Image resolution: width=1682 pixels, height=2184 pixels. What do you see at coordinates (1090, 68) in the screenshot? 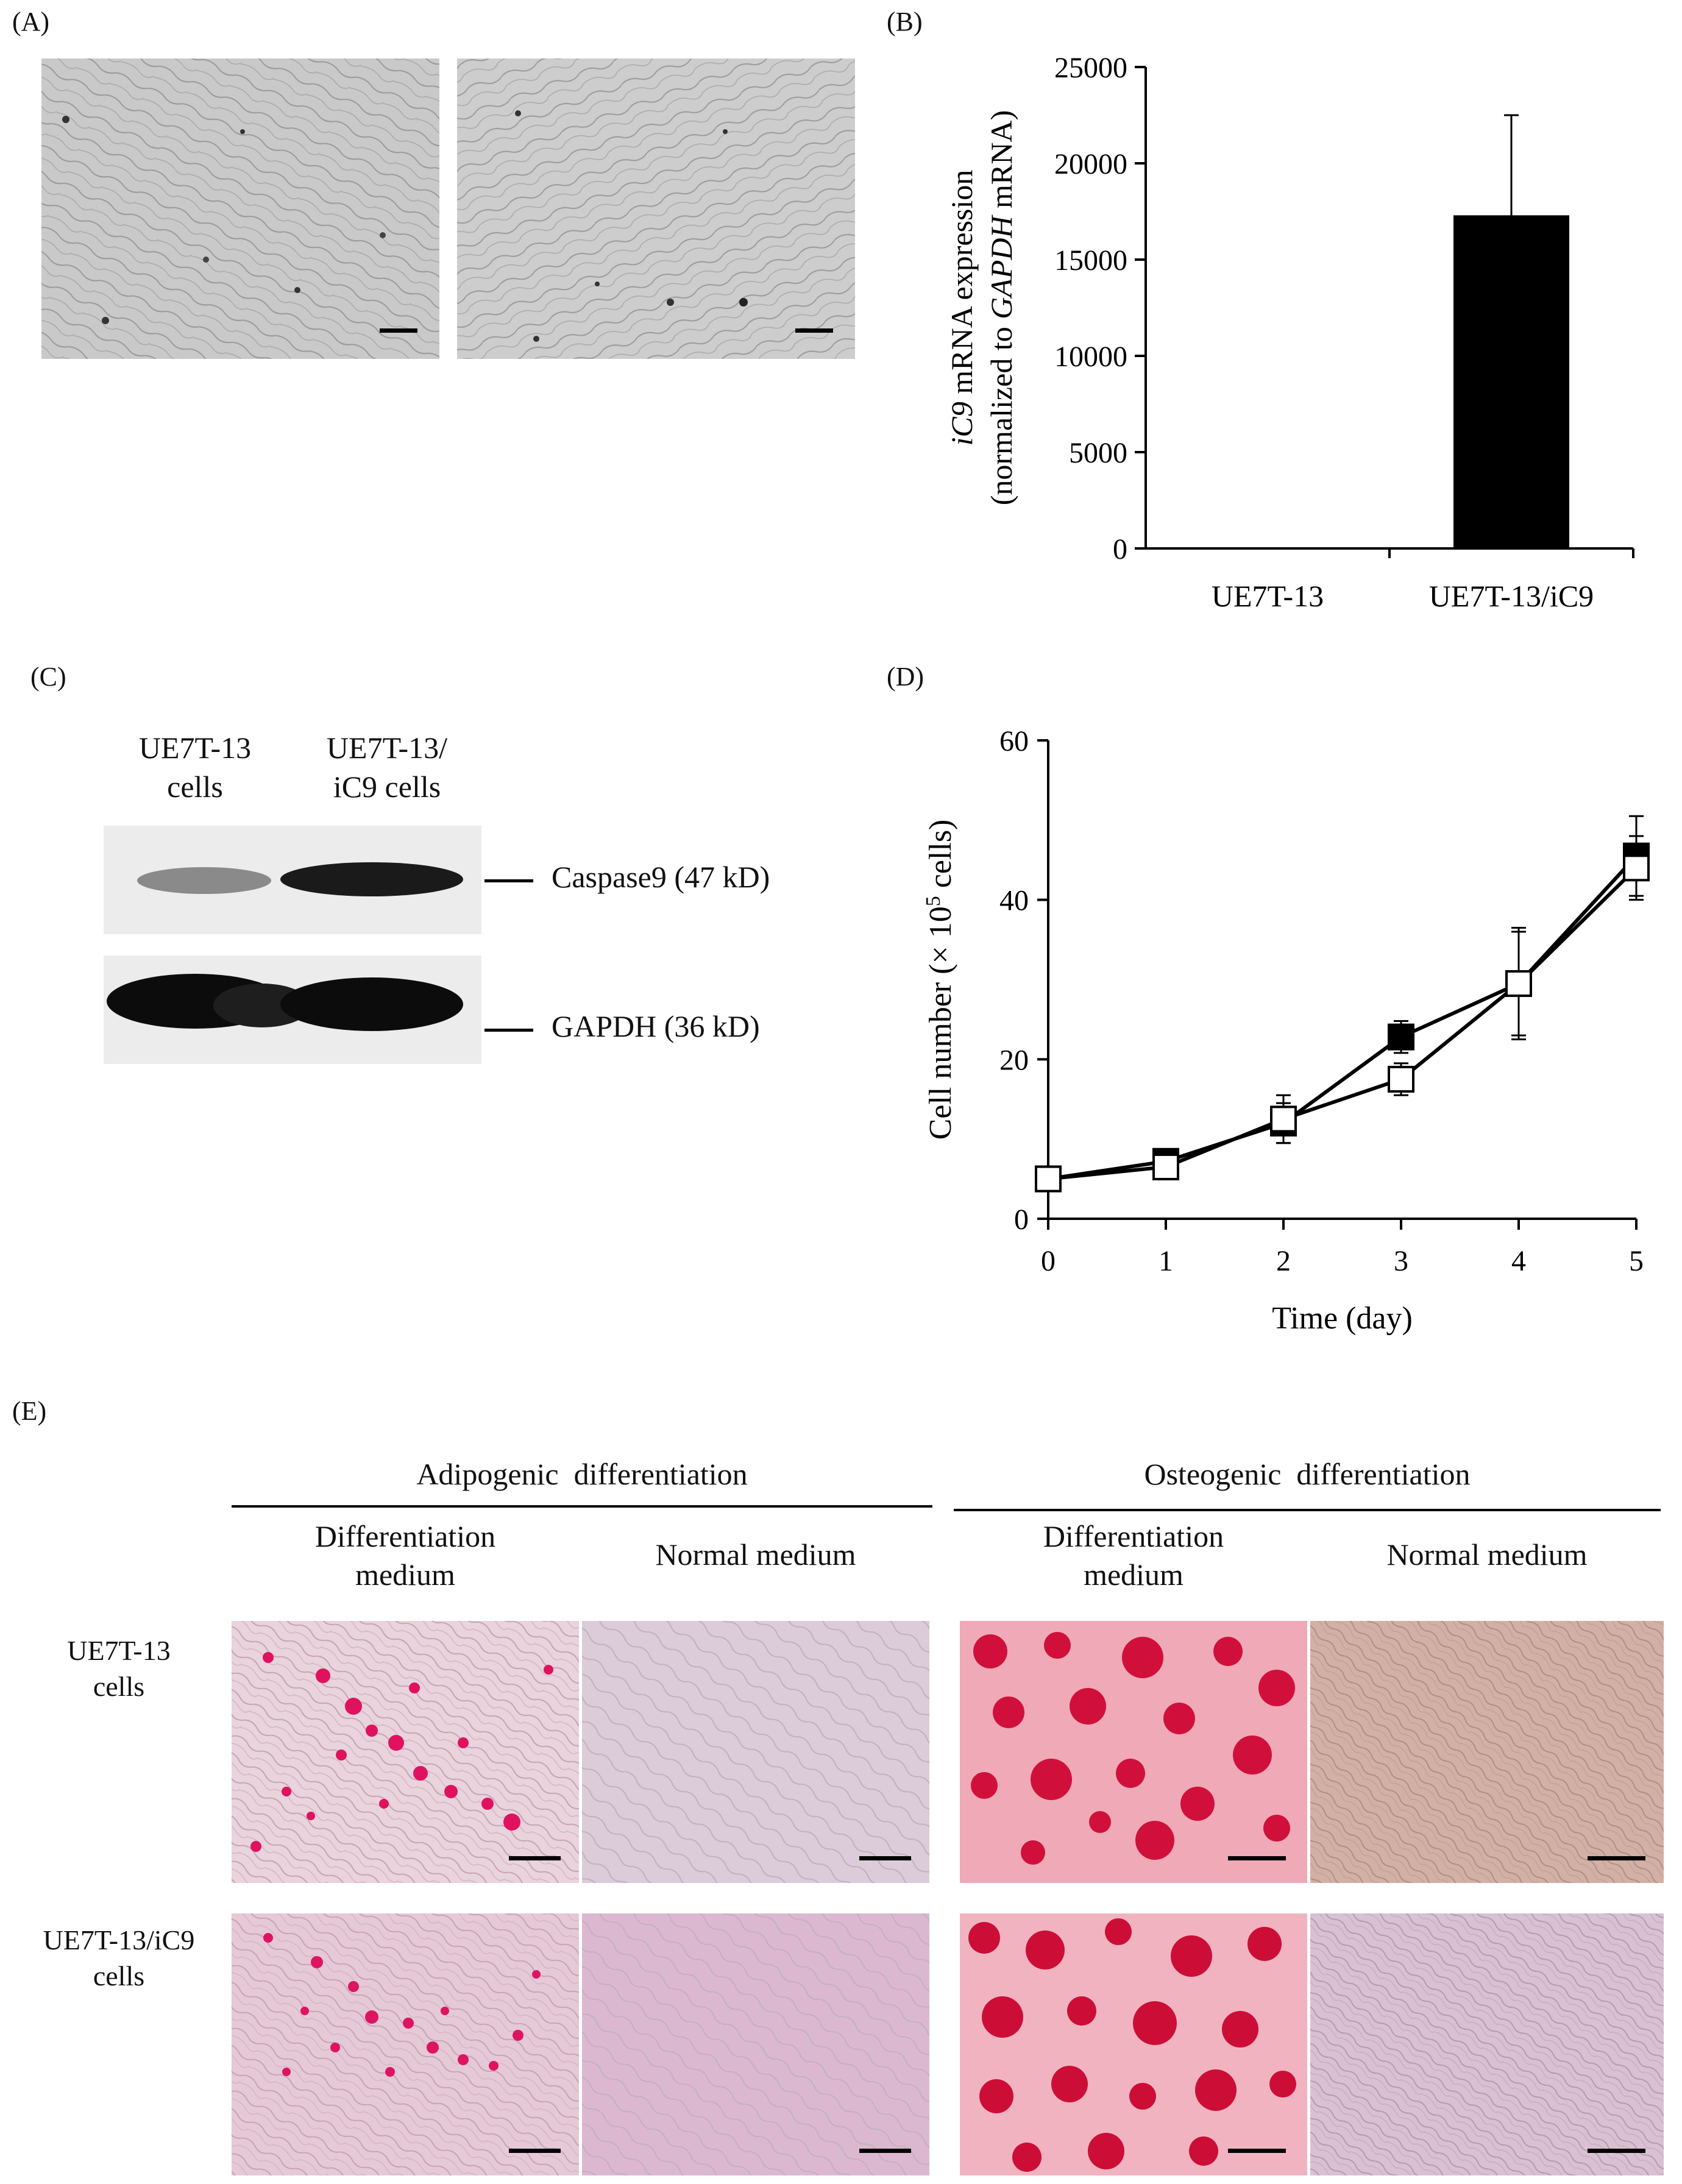
I see `y-tick-label: 25000` at bounding box center [1090, 68].